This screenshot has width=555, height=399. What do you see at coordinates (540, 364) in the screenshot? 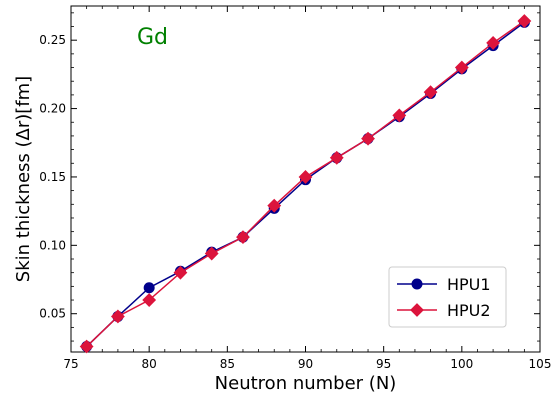
I see `x-tick-label: 105` at bounding box center [540, 364].